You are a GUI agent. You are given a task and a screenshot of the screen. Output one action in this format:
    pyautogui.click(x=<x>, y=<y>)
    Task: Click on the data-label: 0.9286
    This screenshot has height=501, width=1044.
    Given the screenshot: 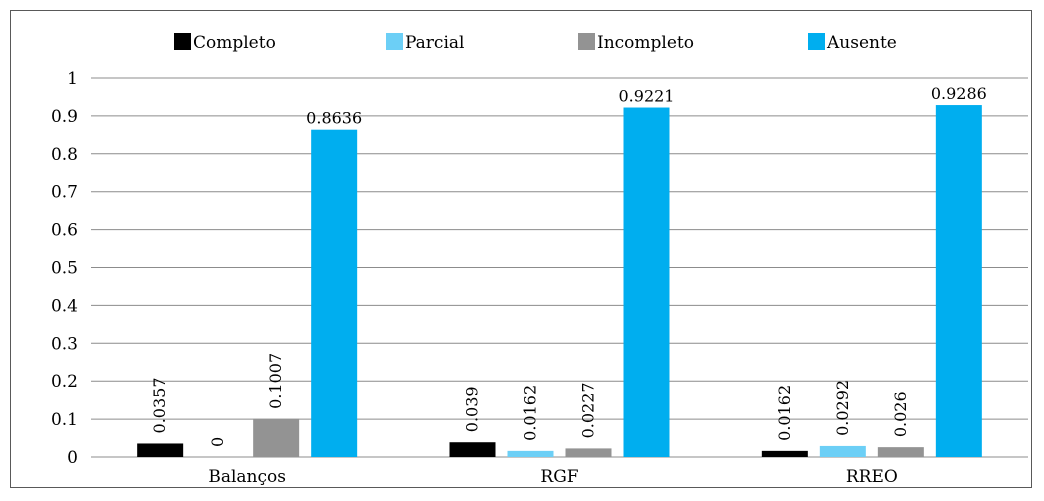 What is the action you would take?
    pyautogui.click(x=959, y=93)
    